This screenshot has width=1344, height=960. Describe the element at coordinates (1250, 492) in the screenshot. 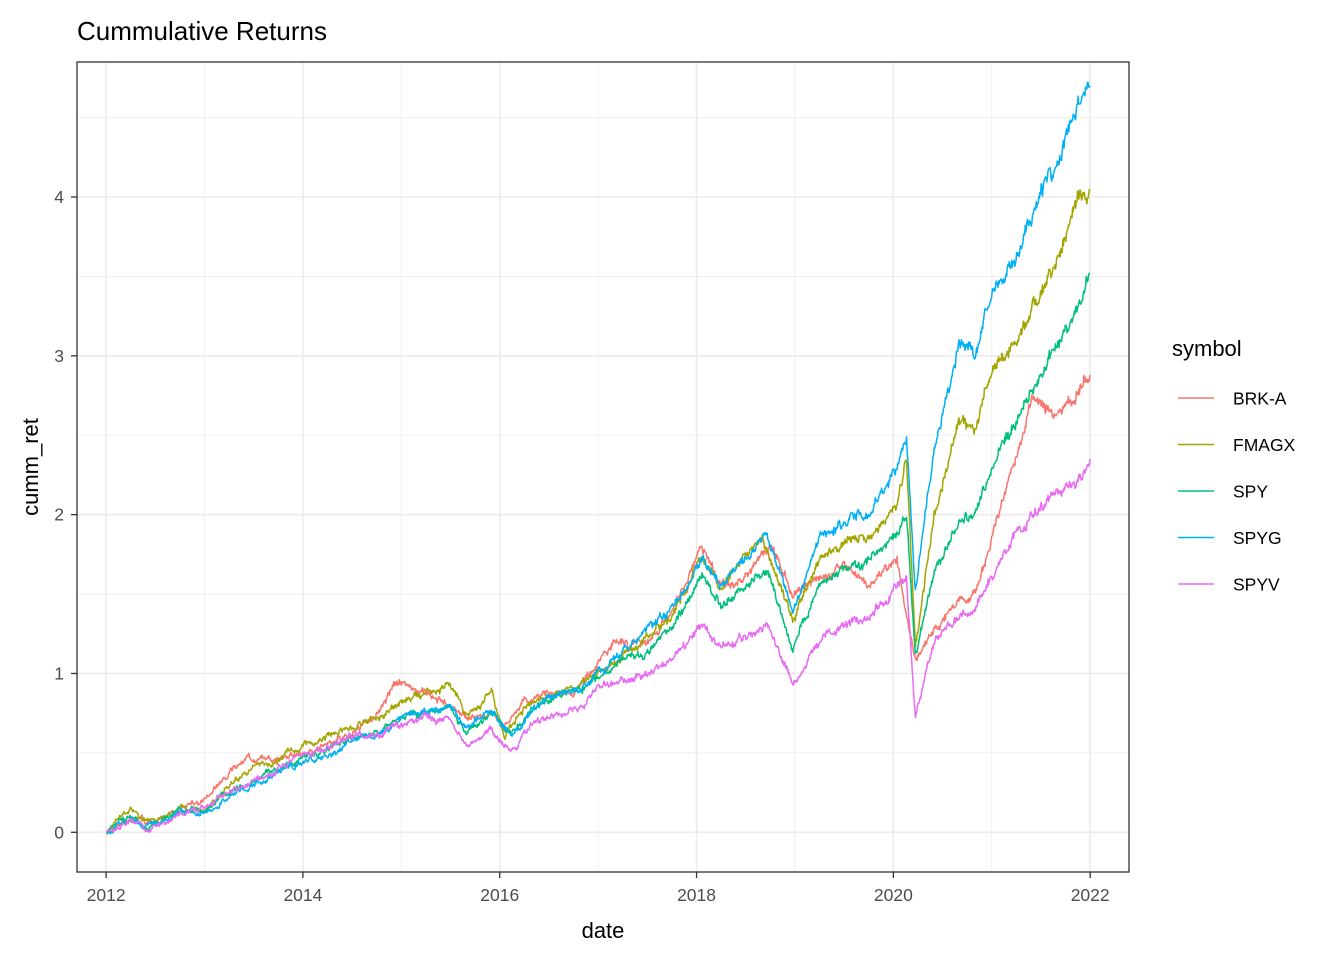

I see `legend-label-spy: SPY` at that location.